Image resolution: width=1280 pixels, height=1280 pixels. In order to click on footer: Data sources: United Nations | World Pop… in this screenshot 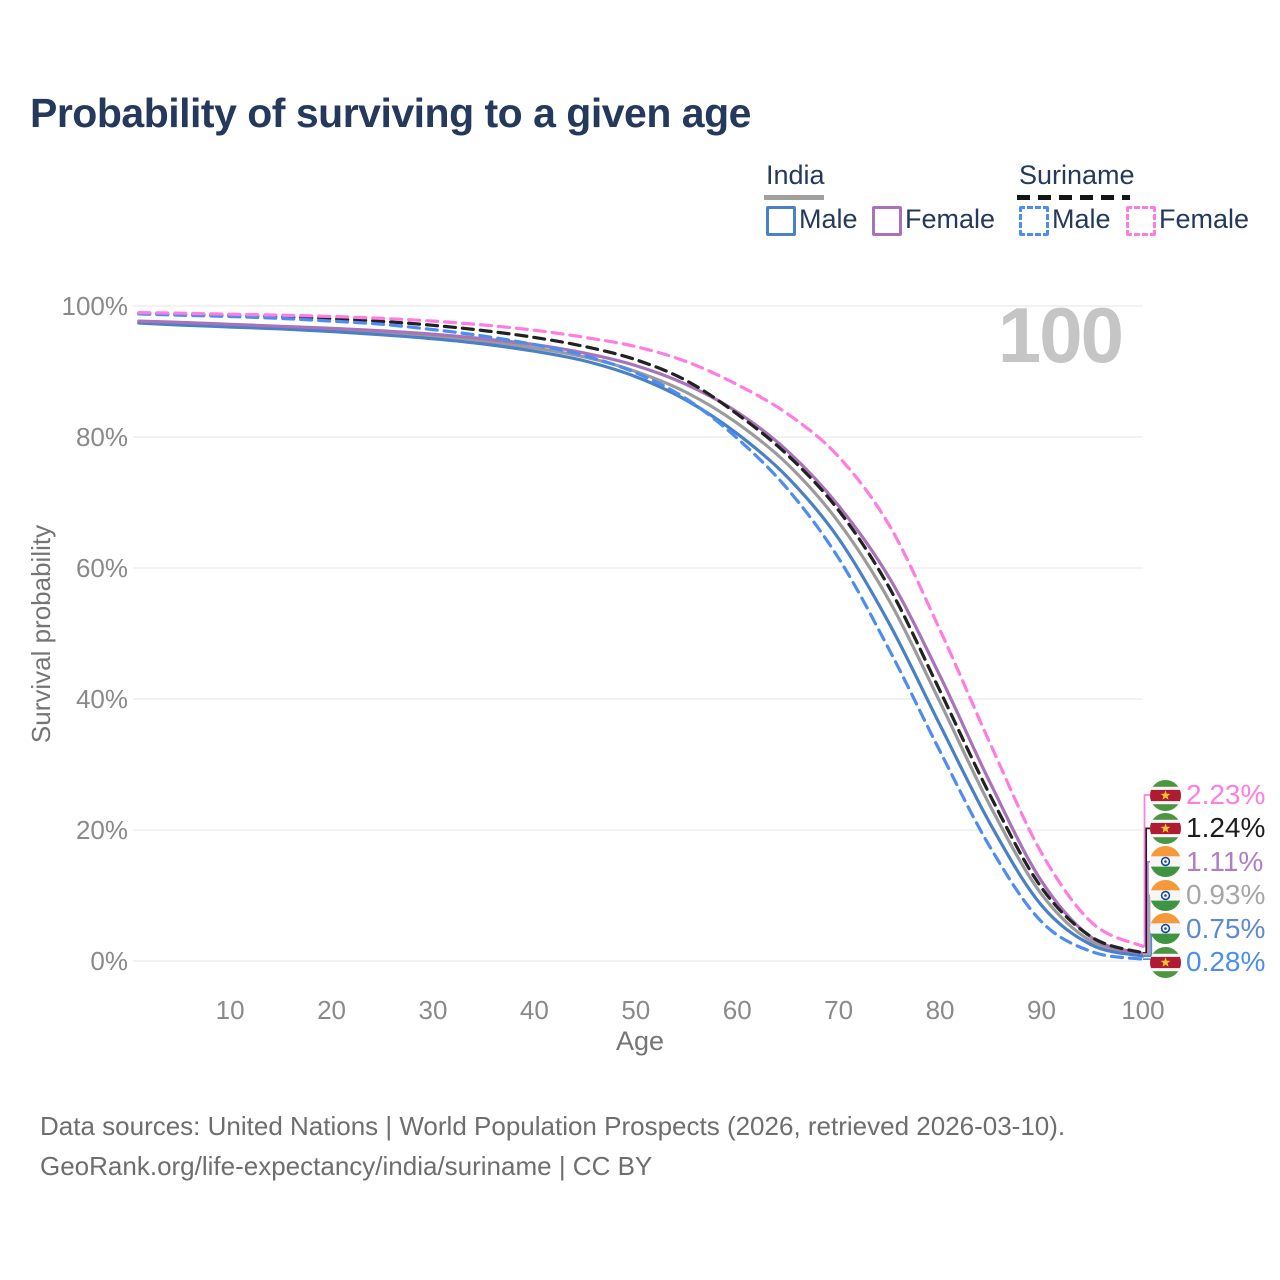, I will do `click(552, 1146)`.